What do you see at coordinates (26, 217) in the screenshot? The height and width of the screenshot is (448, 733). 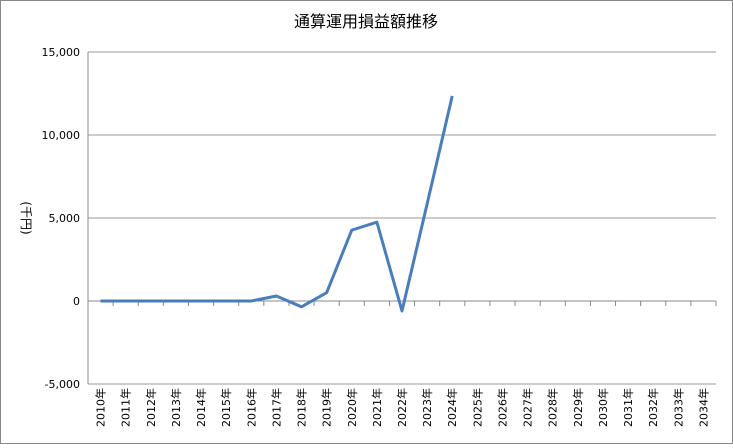 I see `y-axis-label: (千円)` at bounding box center [26, 217].